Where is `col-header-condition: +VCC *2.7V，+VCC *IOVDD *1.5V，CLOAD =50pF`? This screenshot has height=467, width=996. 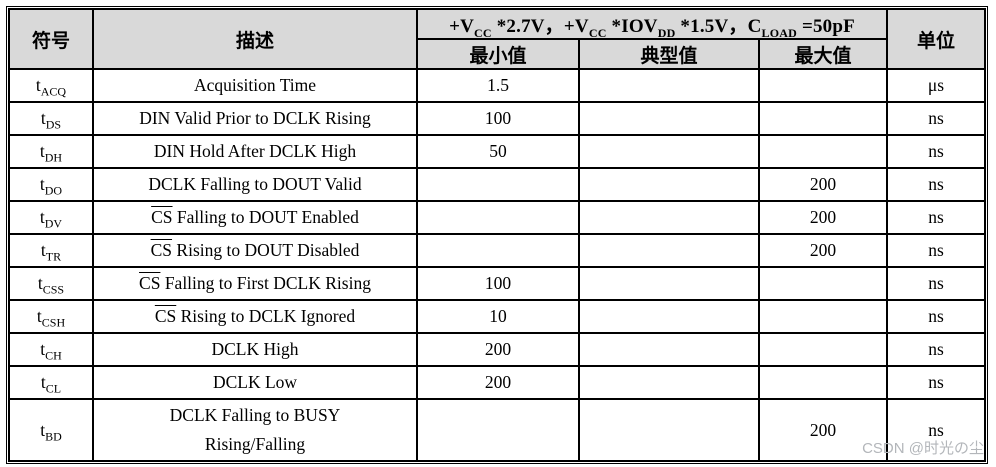
col-header-condition: +VCC *2.7V，+VCC *IOVDD *1.5V，CLOAD =50pF is located at coordinates (652, 24).